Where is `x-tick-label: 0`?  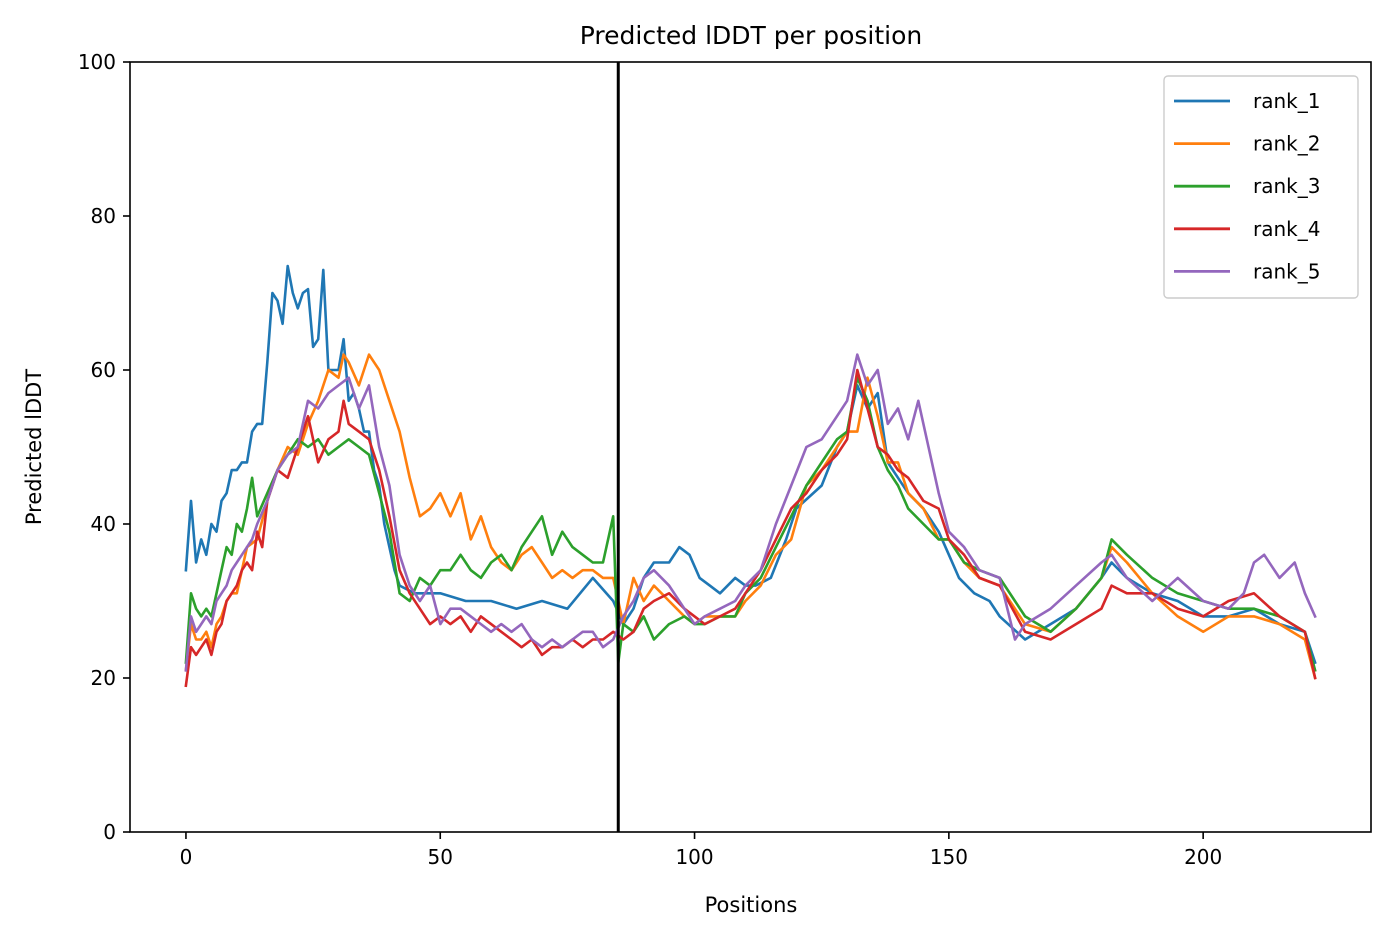 x-tick-label: 0 is located at coordinates (186, 857).